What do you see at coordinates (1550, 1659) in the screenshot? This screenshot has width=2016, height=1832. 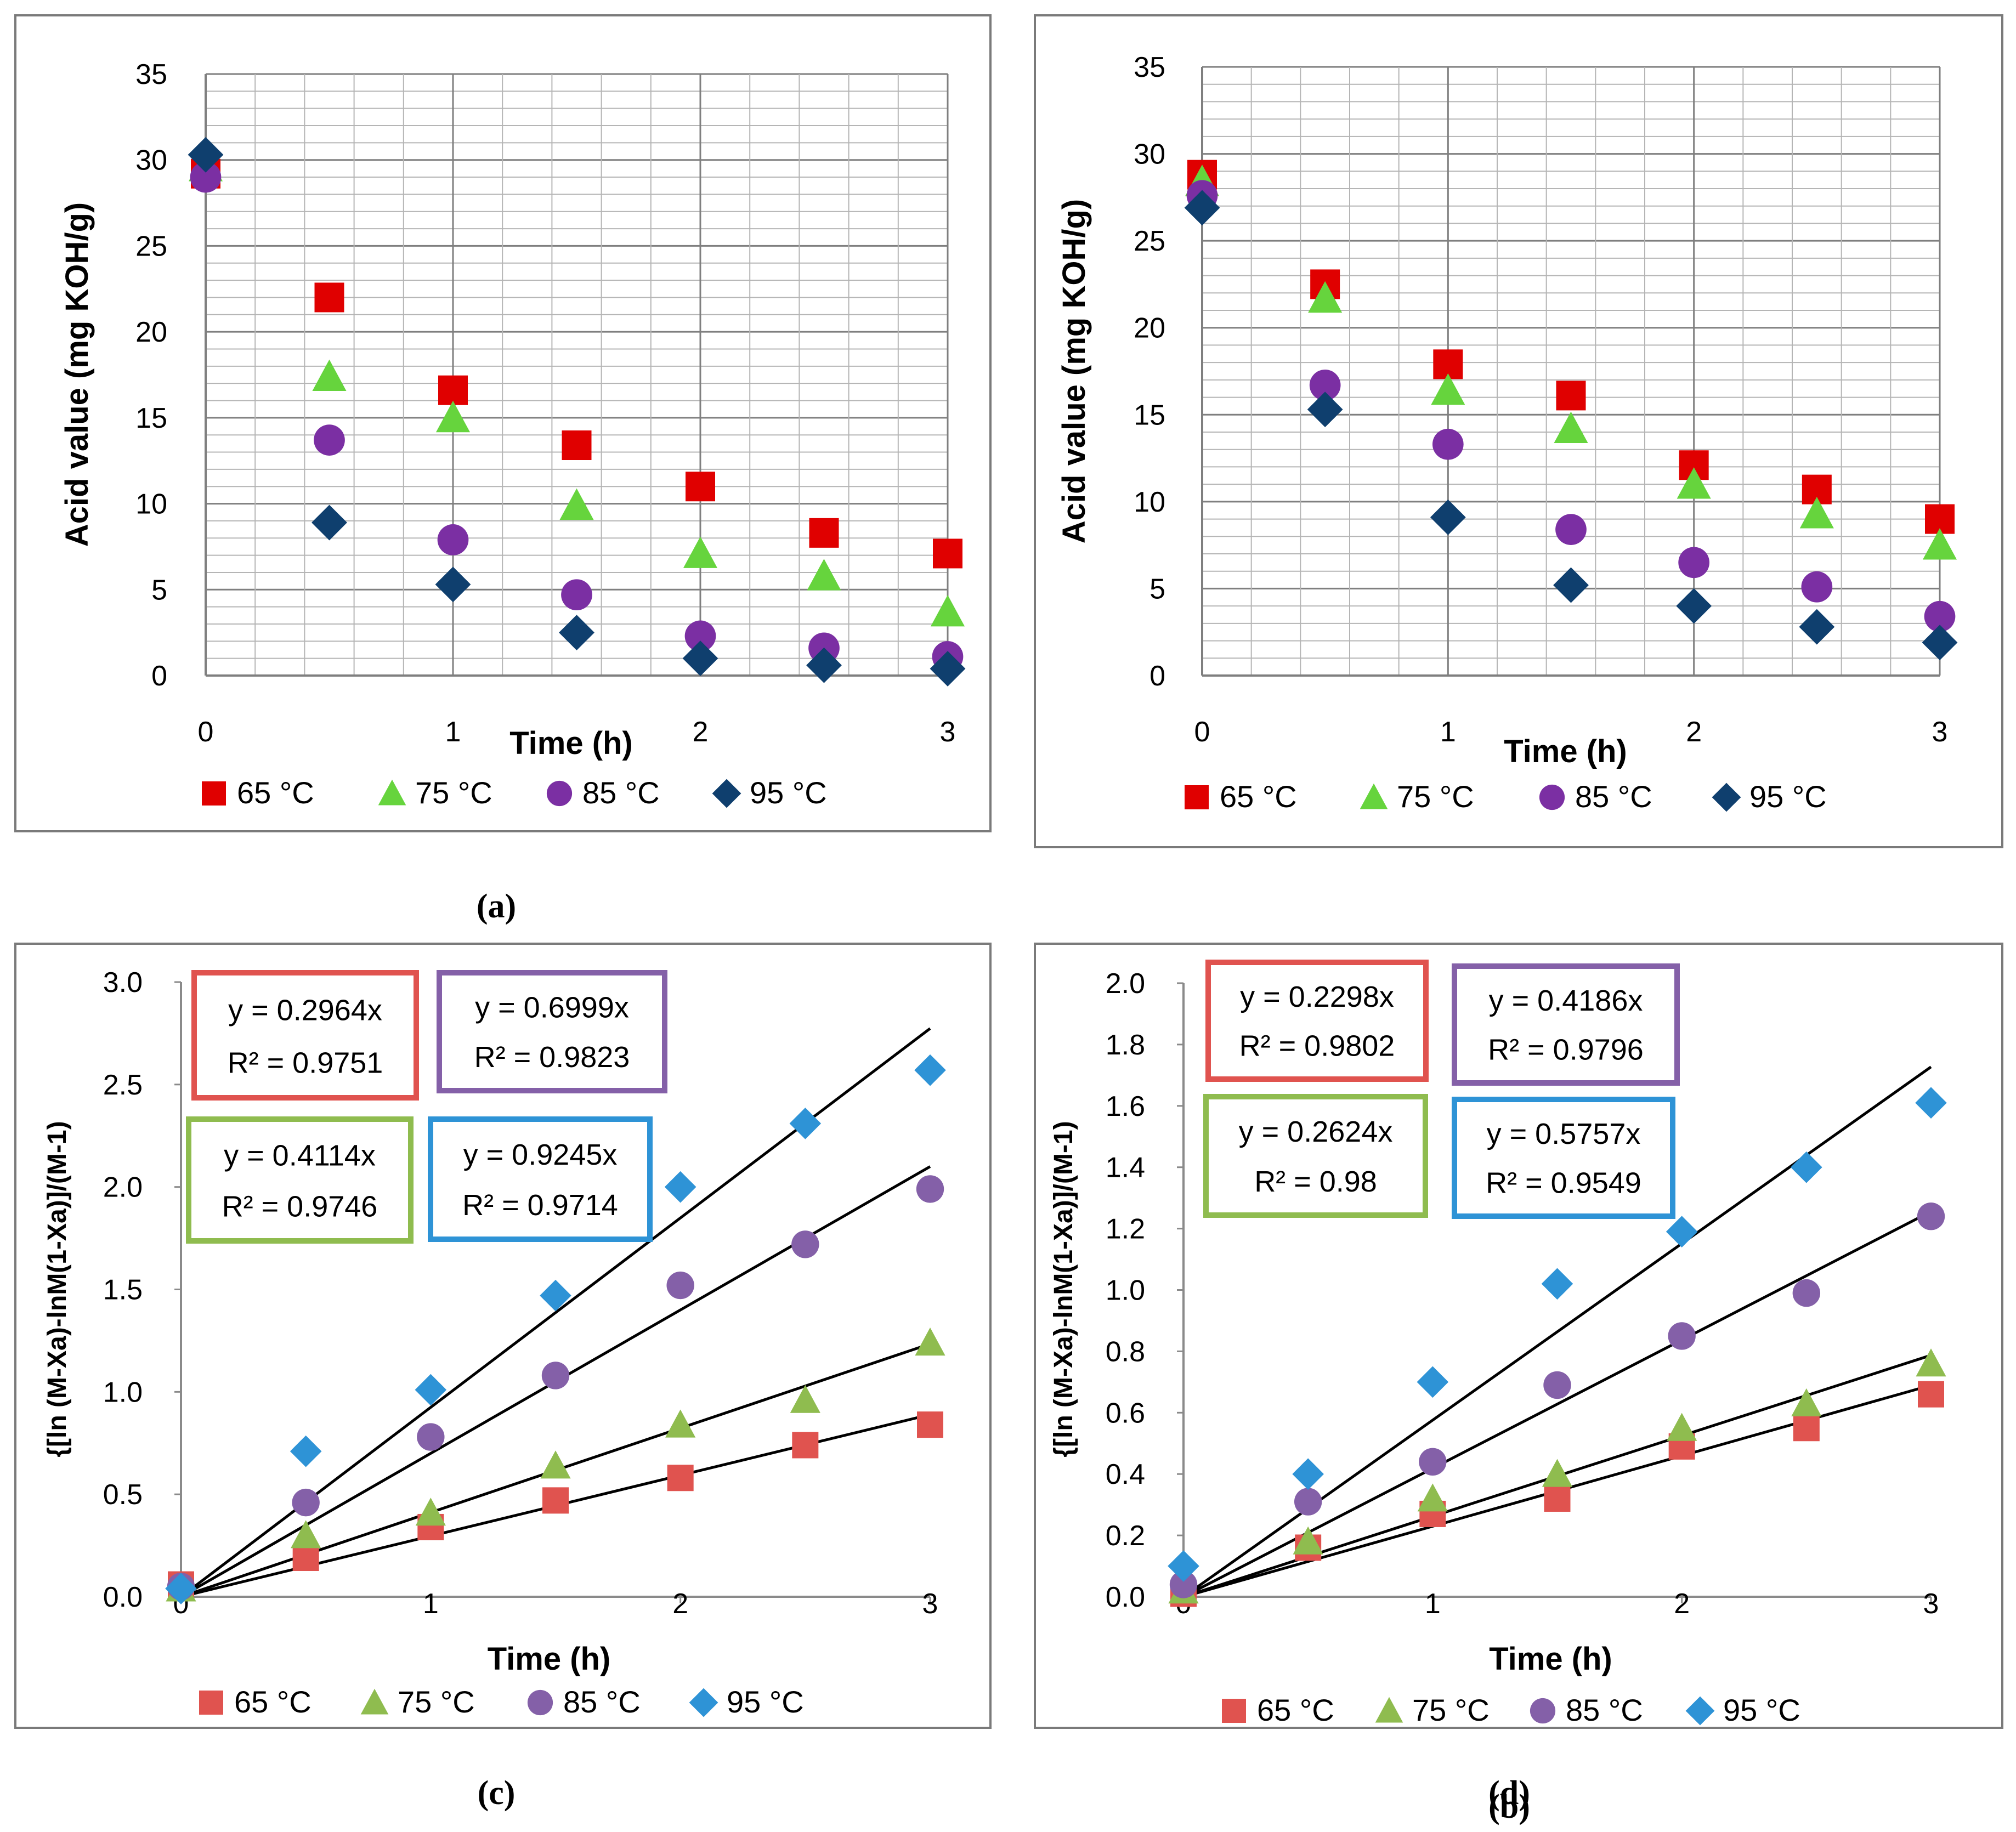 I see `x-axis-title: Time (h)` at bounding box center [1550, 1659].